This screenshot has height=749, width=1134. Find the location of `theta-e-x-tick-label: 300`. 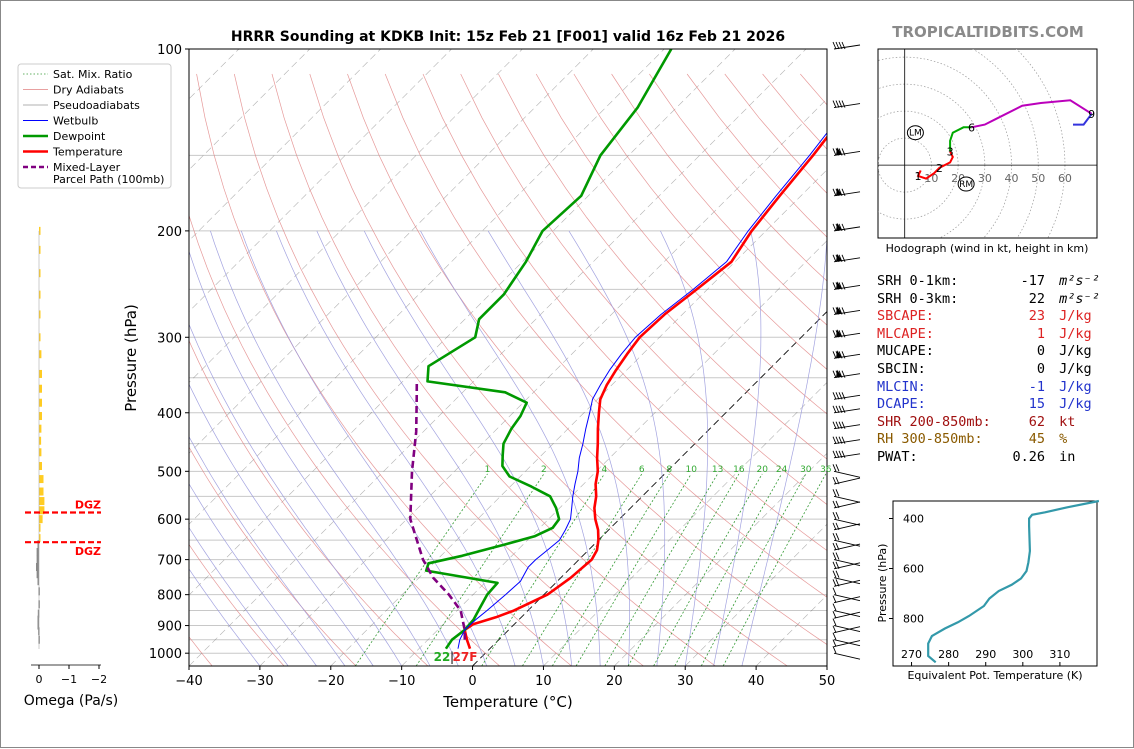

theta-e-x-tick-label: 300 is located at coordinates (1022, 654).